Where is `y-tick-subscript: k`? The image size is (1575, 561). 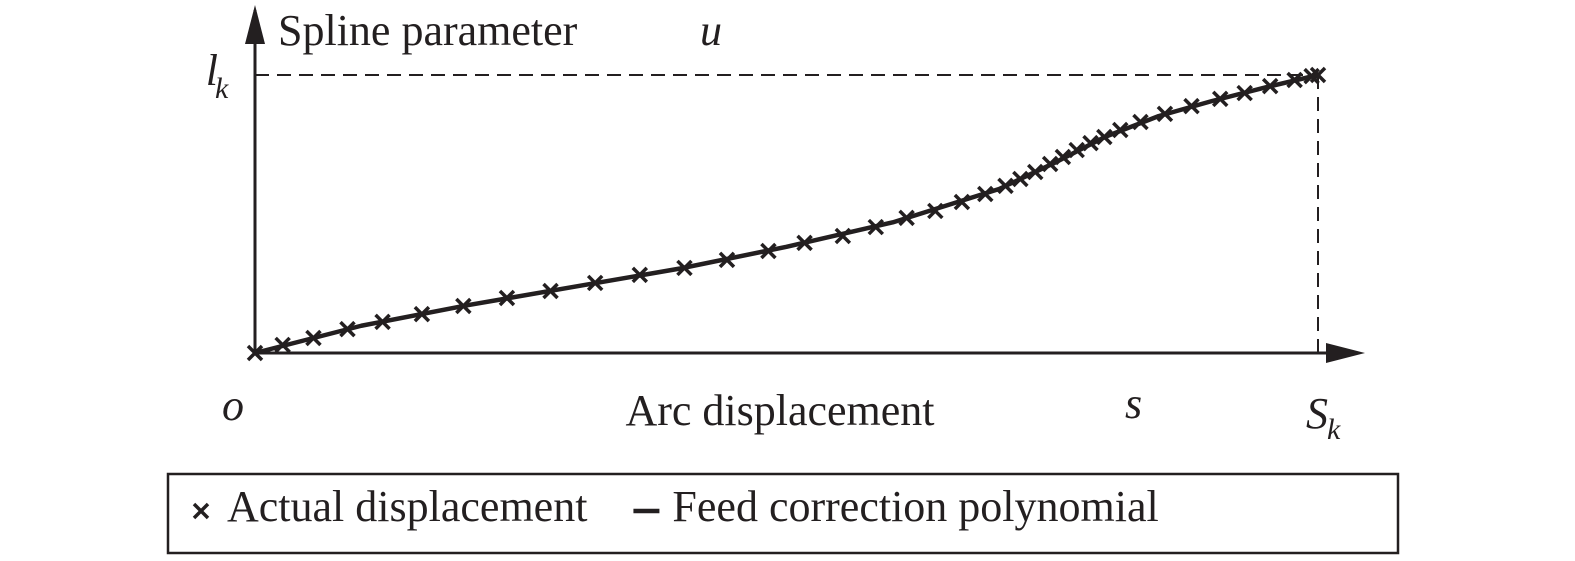 y-tick-subscript: k is located at coordinates (222, 88).